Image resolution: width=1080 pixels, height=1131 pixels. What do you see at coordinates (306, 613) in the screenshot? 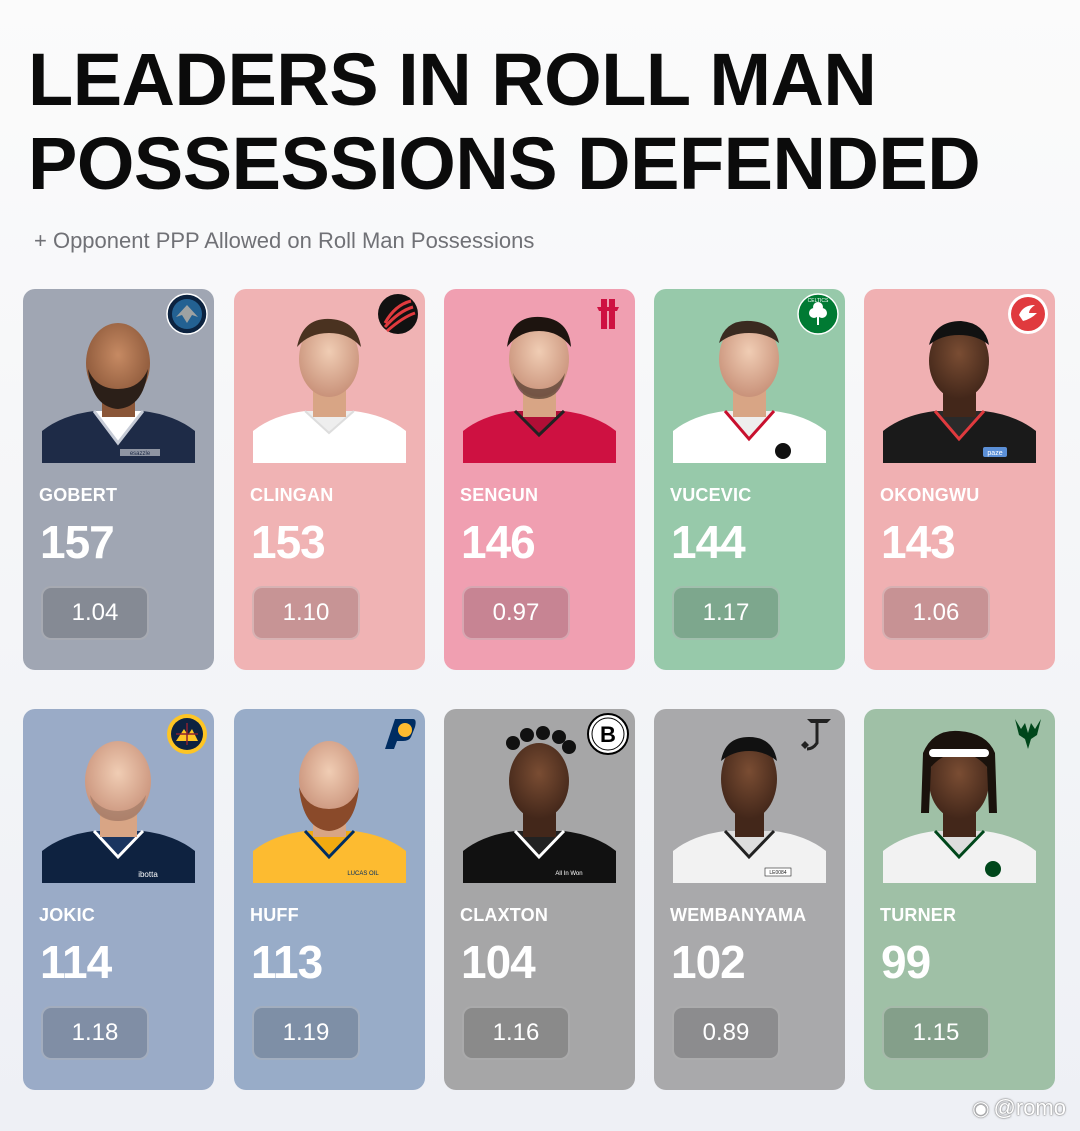
I see `ppp-badge: 1.10` at bounding box center [306, 613].